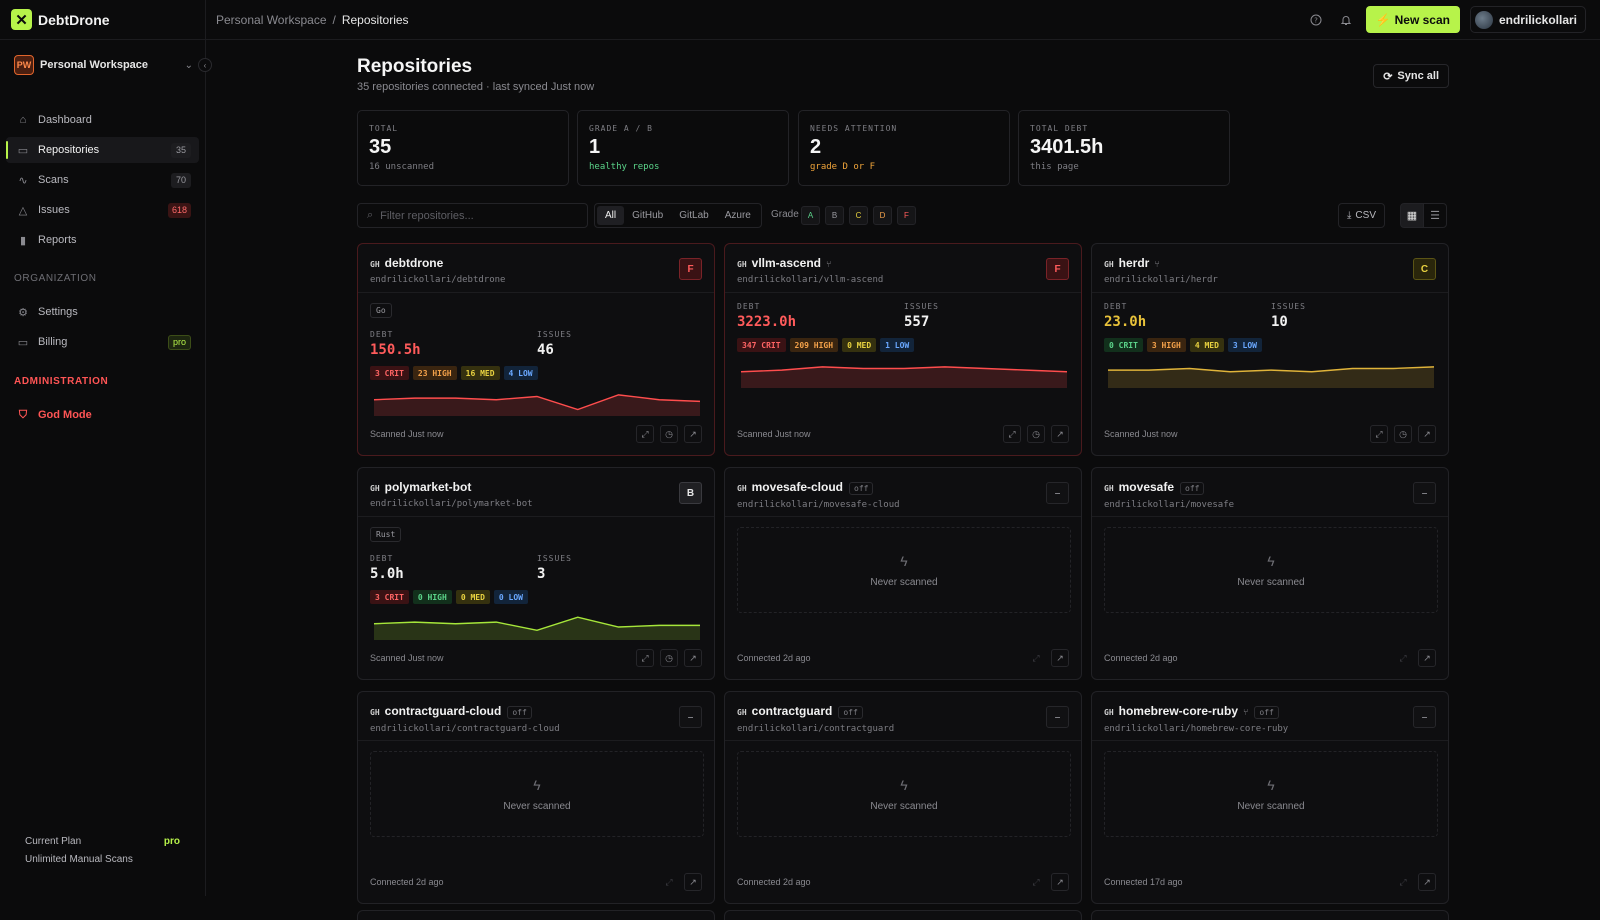 The width and height of the screenshot is (1600, 920). I want to click on repo-icon: ▭, so click(23, 150).